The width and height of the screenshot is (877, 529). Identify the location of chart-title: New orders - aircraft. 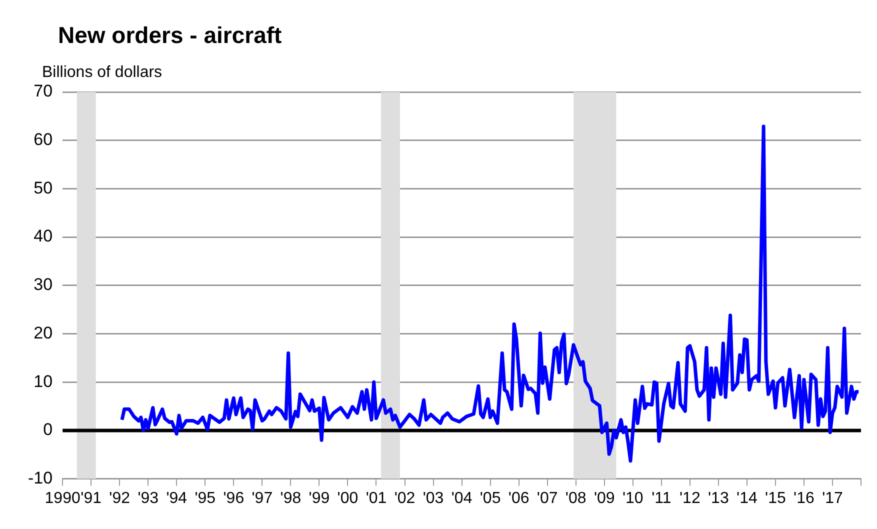
(170, 35).